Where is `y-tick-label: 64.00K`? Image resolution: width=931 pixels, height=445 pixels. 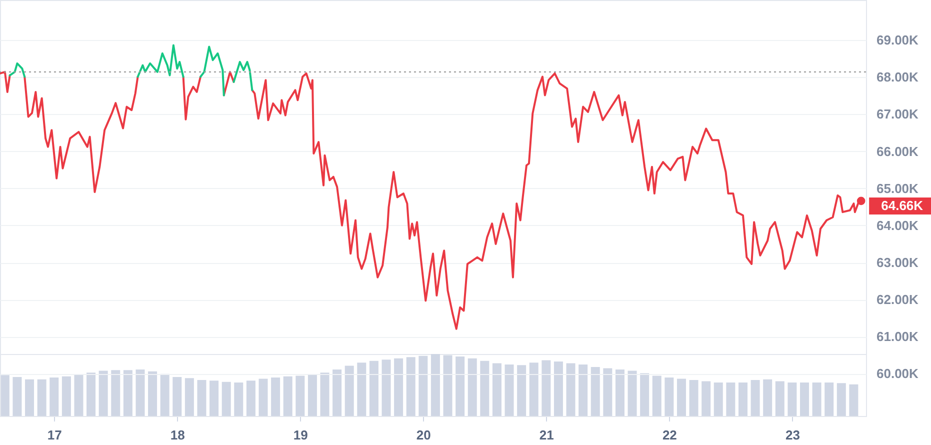
y-tick-label: 64.00K is located at coordinates (898, 225).